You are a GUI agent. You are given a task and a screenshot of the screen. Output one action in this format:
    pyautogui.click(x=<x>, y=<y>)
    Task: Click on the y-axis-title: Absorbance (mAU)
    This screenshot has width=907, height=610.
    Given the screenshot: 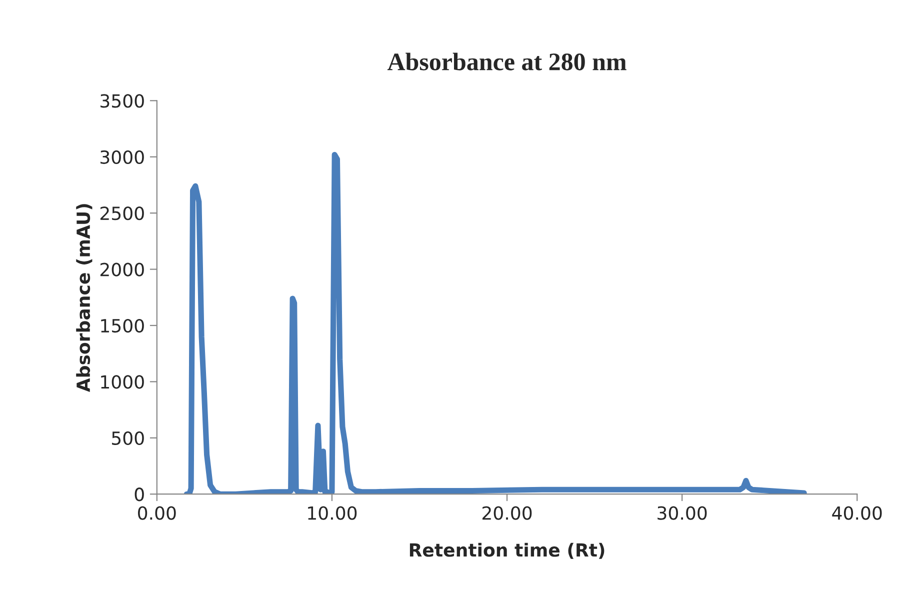 What is the action you would take?
    pyautogui.click(x=84, y=298)
    